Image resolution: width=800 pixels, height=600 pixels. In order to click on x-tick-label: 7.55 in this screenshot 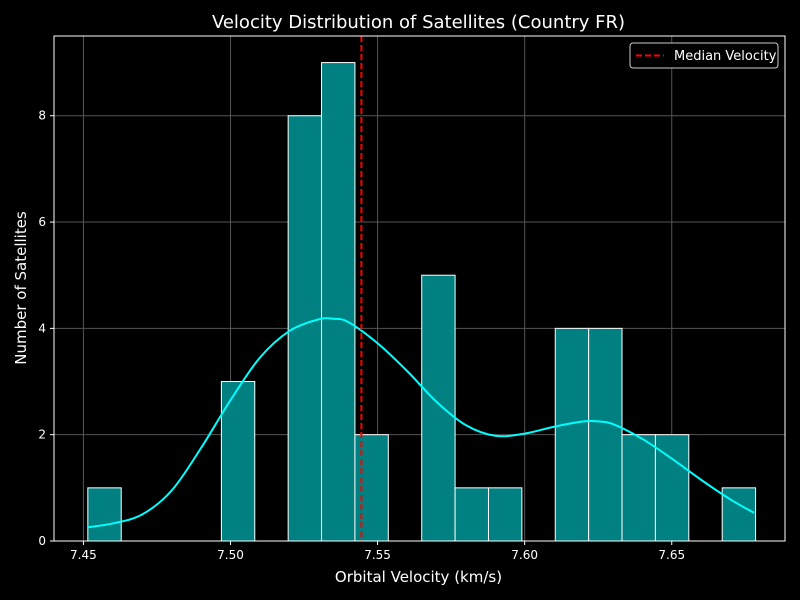, I will do `click(377, 555)`.